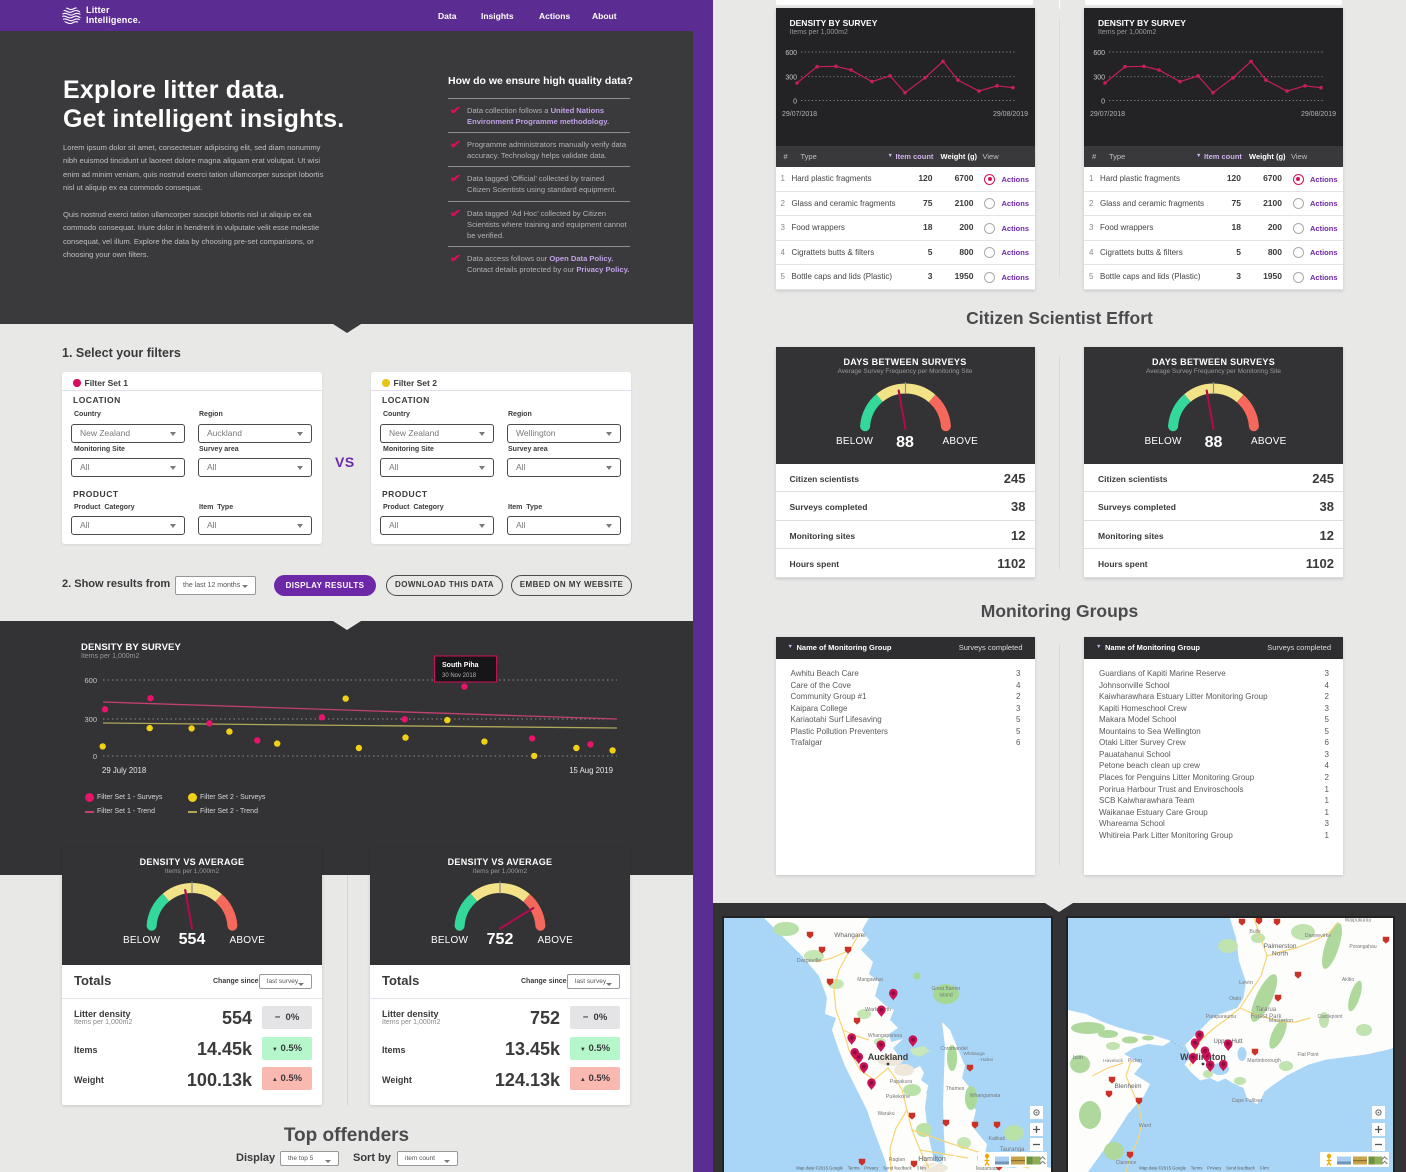  Describe the element at coordinates (1113, 1061) in the screenshot. I see `svg-text: Havelock` at that location.